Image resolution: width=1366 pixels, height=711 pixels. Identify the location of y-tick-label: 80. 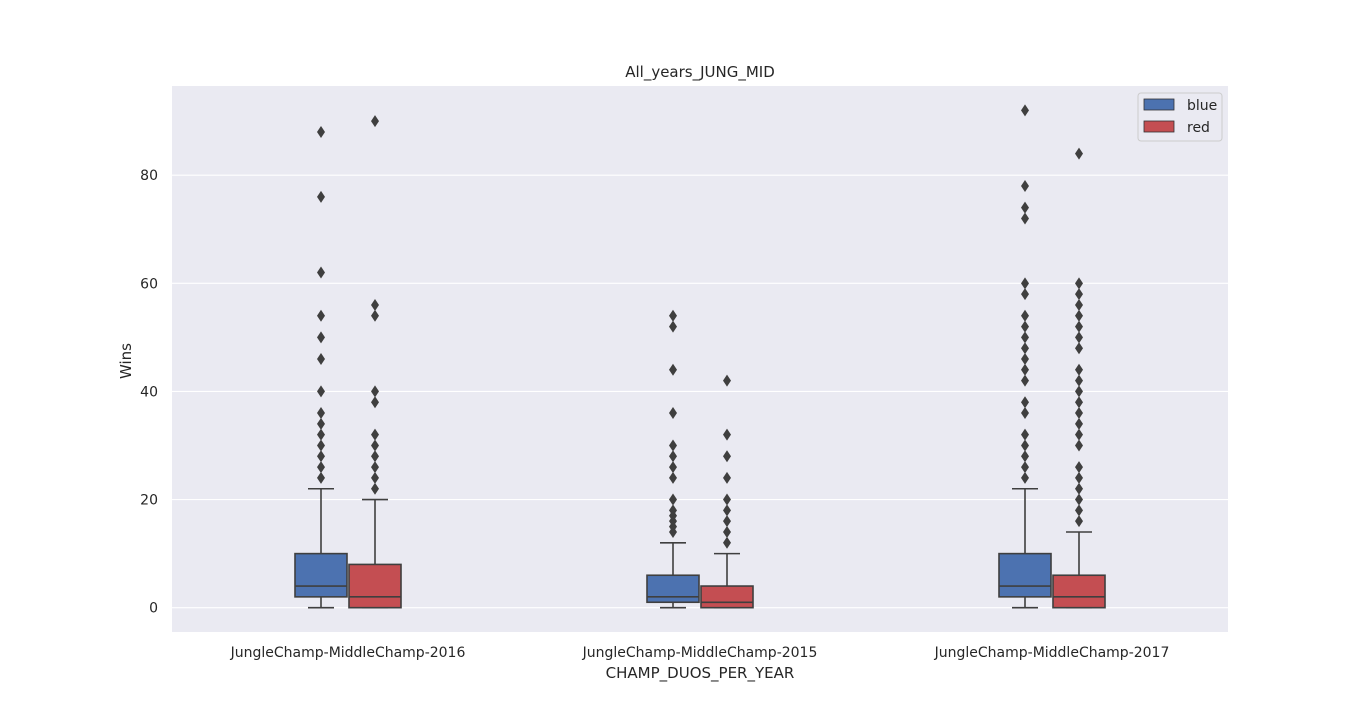
(149, 176).